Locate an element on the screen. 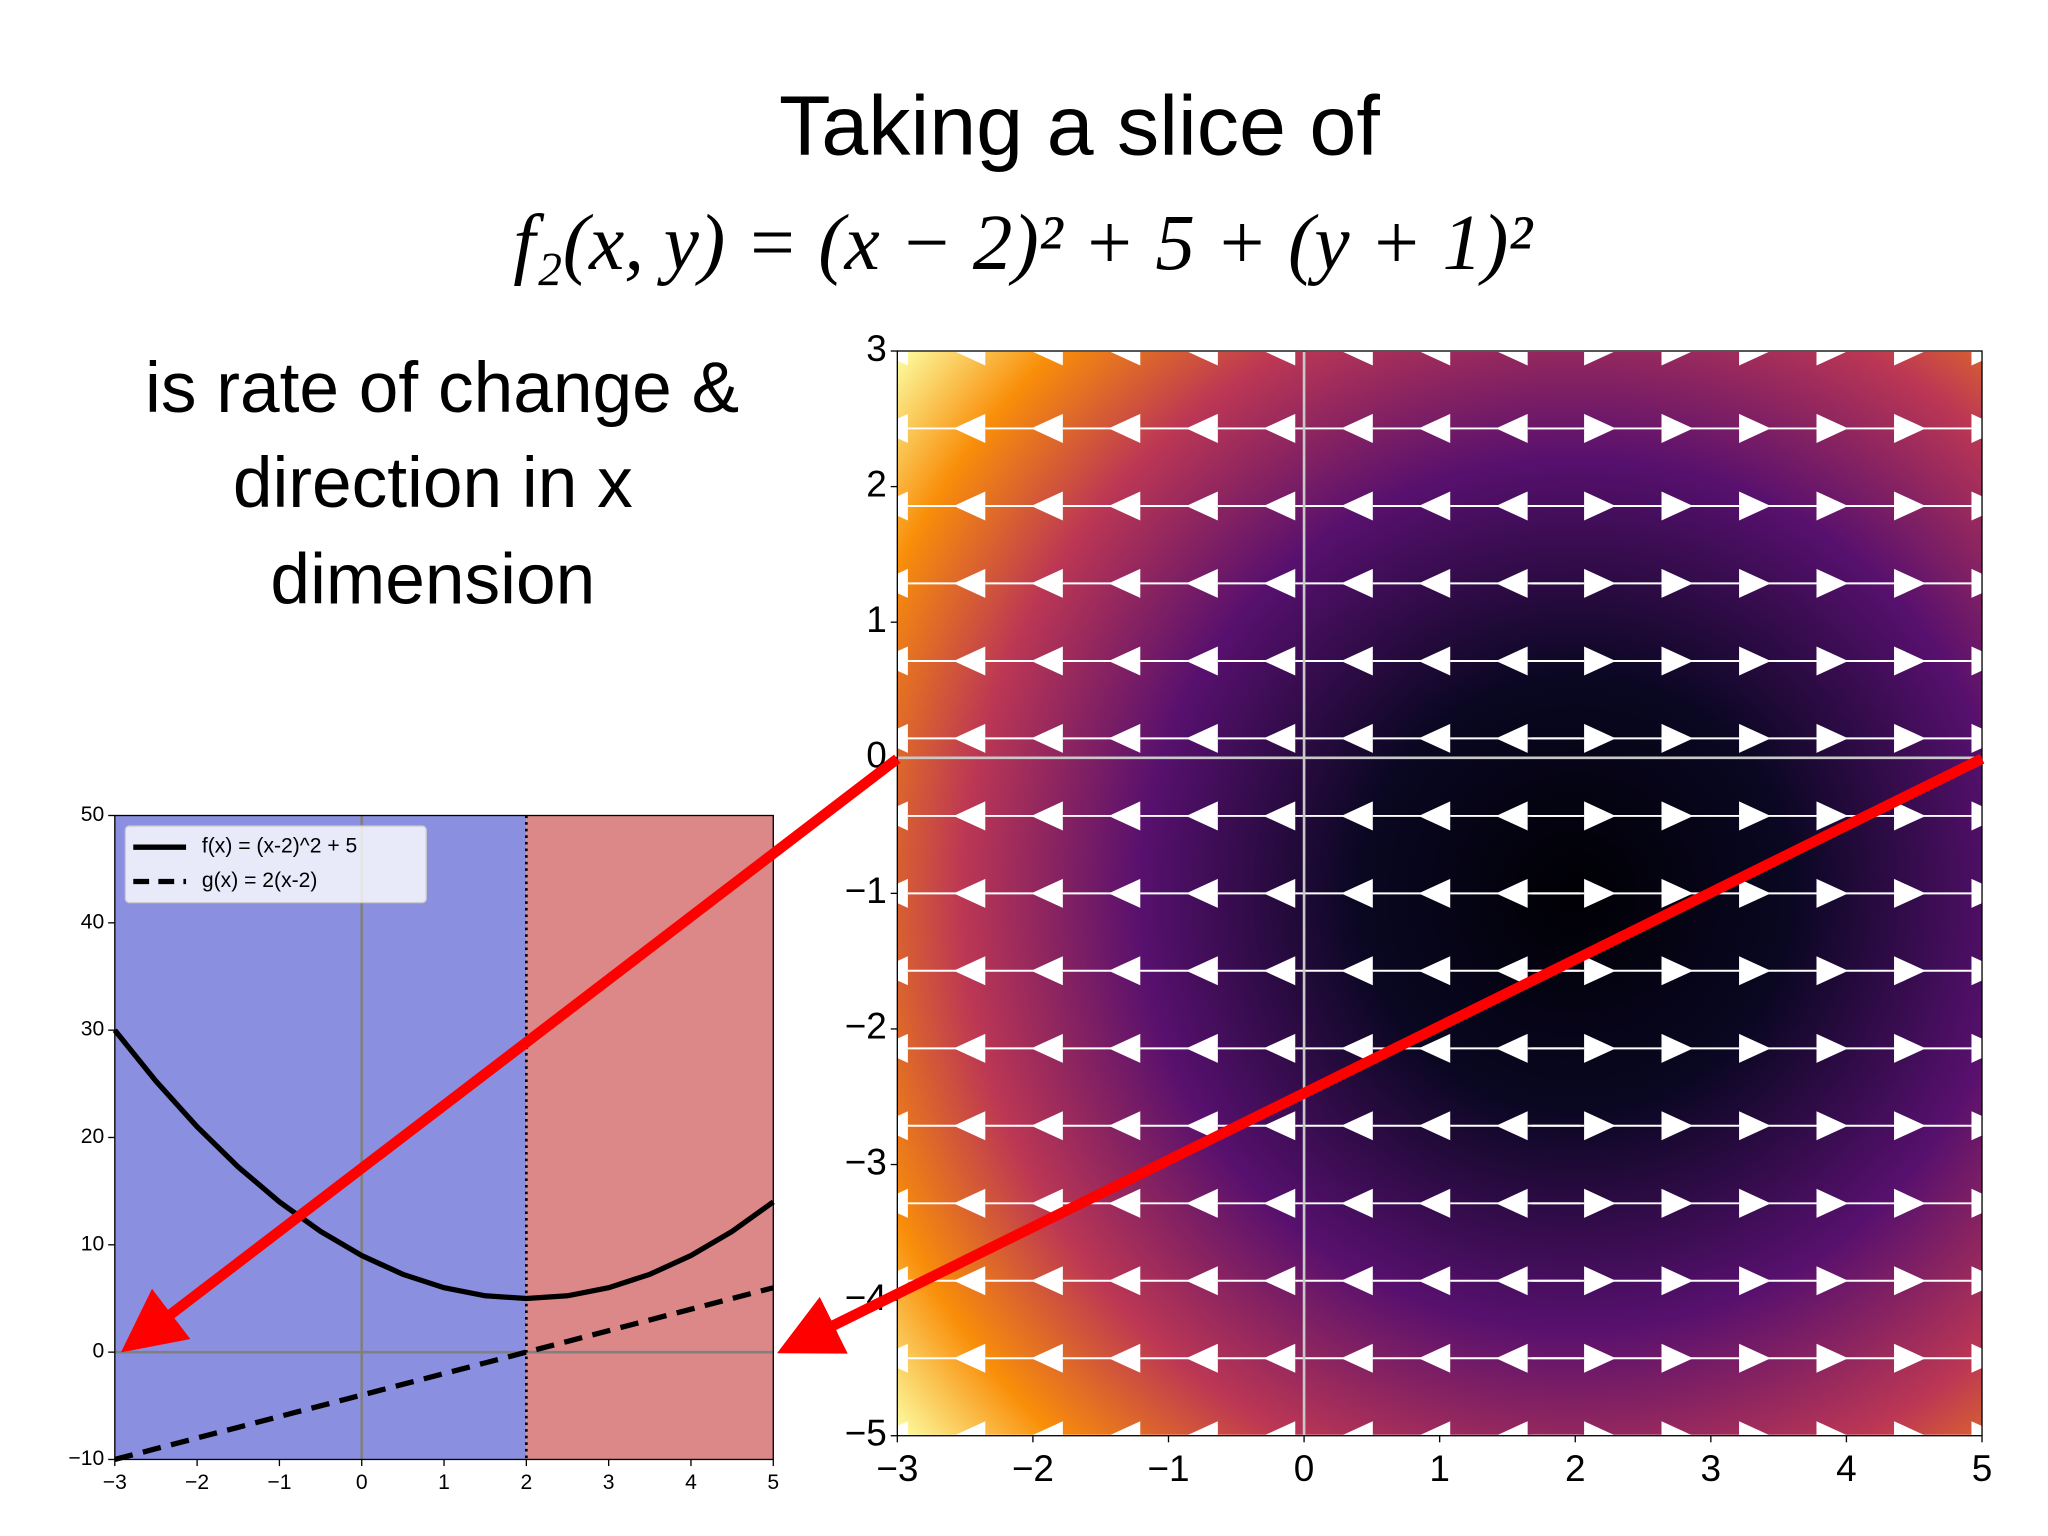 Image resolution: width=2048 pixels, height=1536 pixels. span is located at coordinates (650, 1137).